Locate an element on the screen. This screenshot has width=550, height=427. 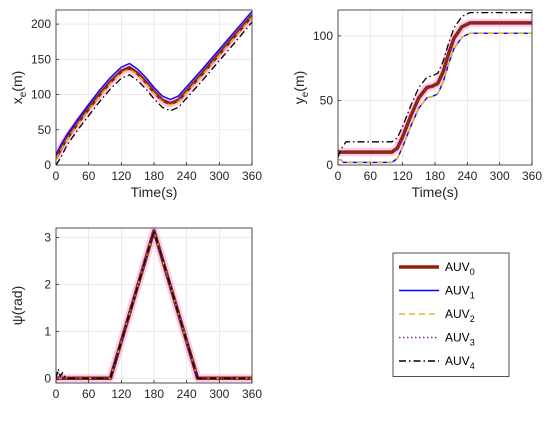
y-axis-label: xe(m) is located at coordinates (19, 88).